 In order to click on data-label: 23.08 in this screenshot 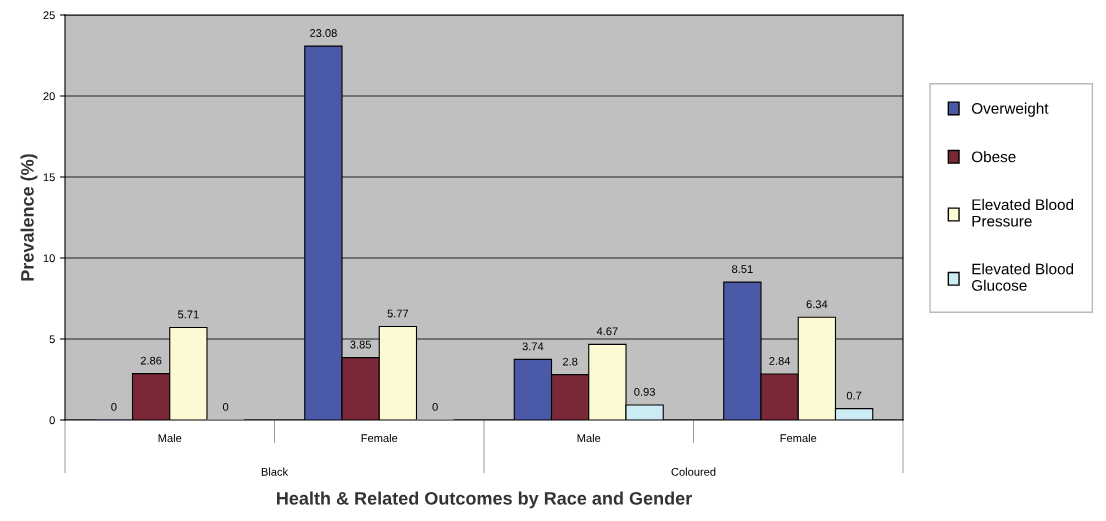, I will do `click(323, 33)`.